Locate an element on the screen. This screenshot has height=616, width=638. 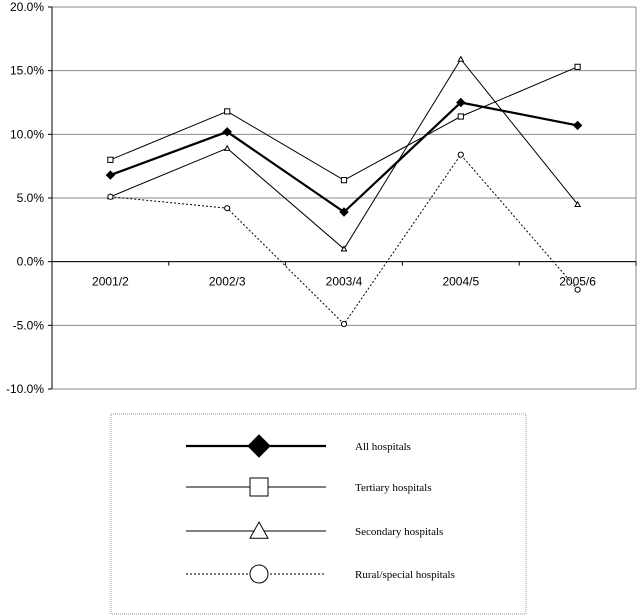
legend-label: Secondary hospitals is located at coordinates (399, 532).